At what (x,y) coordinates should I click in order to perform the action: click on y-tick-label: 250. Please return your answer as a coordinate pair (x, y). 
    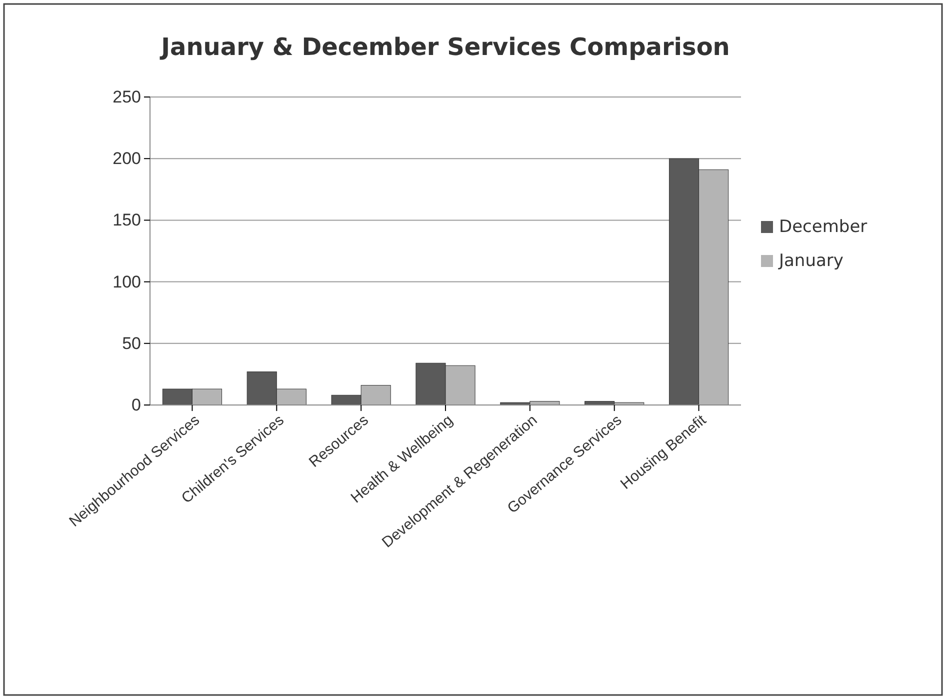
    Looking at the image, I should click on (126, 96).